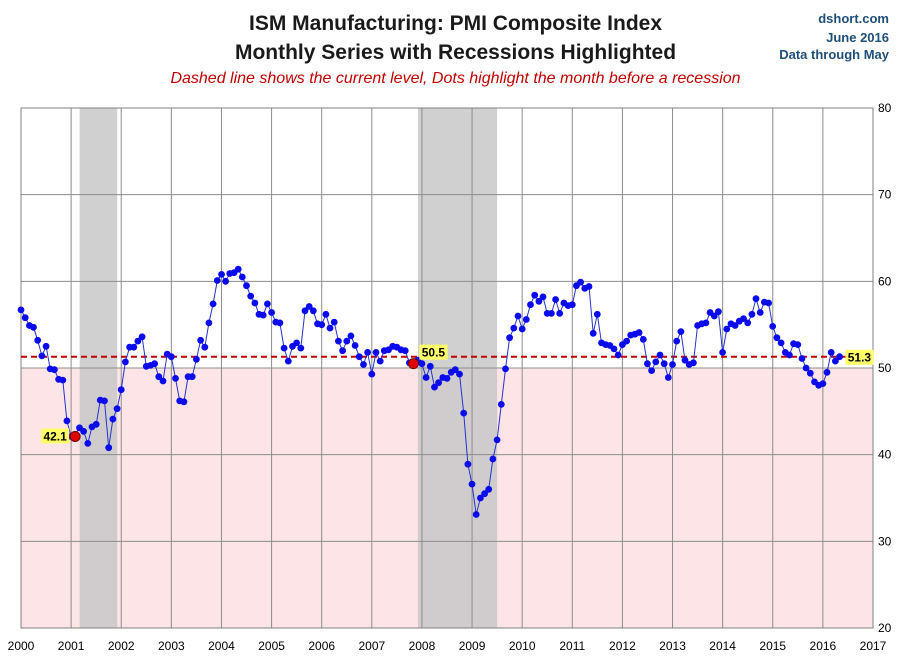  Describe the element at coordinates (455, 23) in the screenshot. I see `chart-title: ISM Manufacturing: PMI Composite Index` at that location.